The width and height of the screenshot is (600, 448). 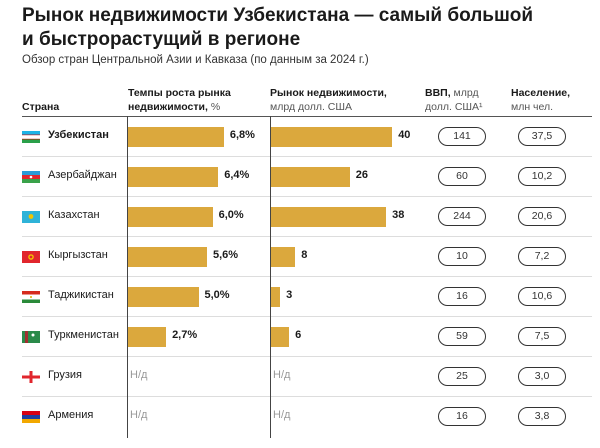 I want to click on table-row: Азербайджан 6,4% 26 60 10,2, so click(x=307, y=177).